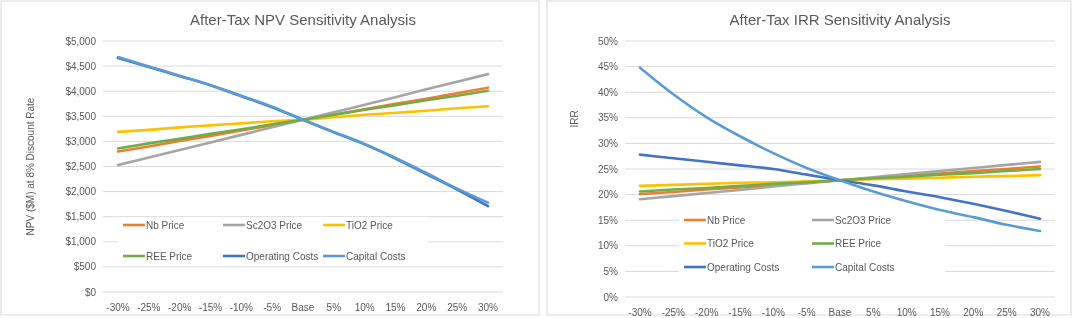  I want to click on y-tick-label: $2,000, so click(81, 192).